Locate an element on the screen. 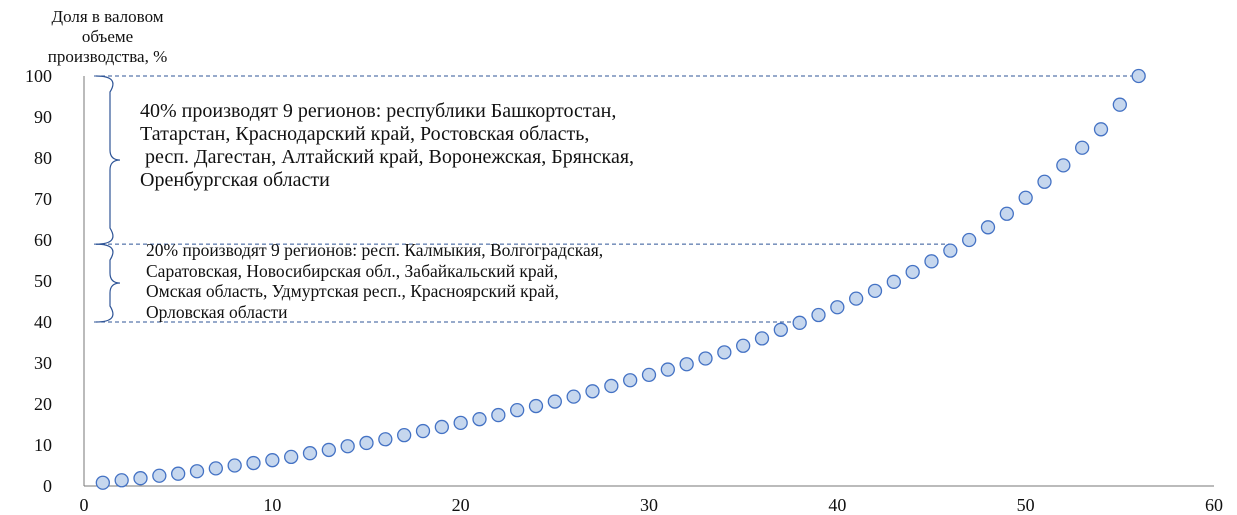 Image resolution: width=1237 pixels, height=515 pixels. x-tick-label: 0 is located at coordinates (84, 505).